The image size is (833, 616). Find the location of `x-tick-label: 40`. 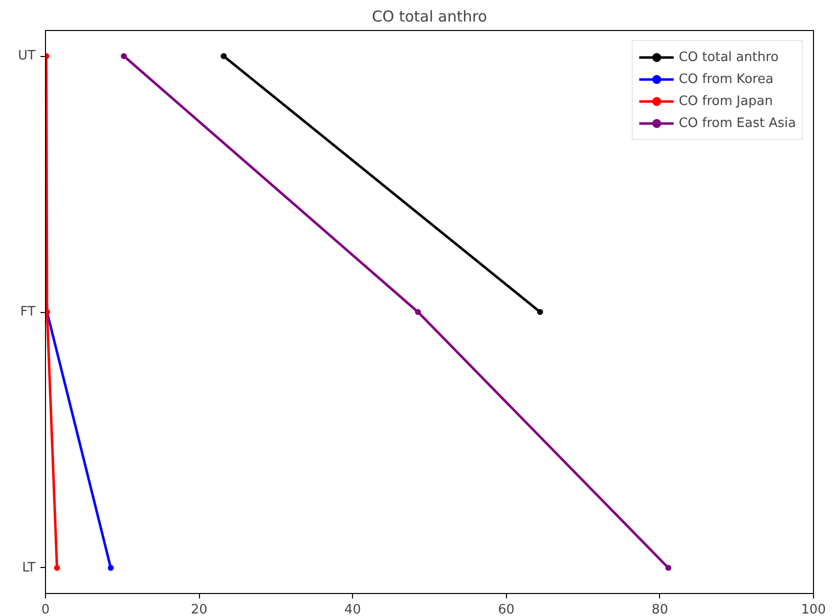

x-tick-label: 40 is located at coordinates (352, 609).